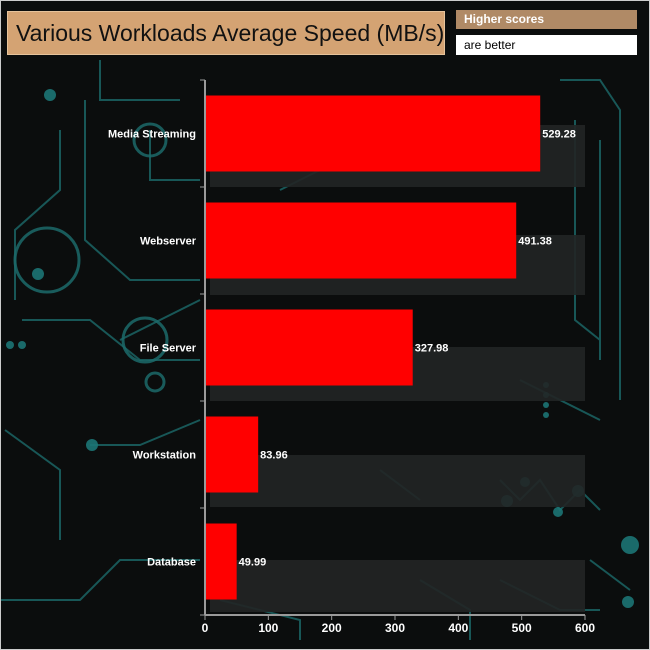 Image resolution: width=650 pixels, height=650 pixels. Describe the element at coordinates (361, 240) in the screenshot. I see `bar-webserver` at that location.